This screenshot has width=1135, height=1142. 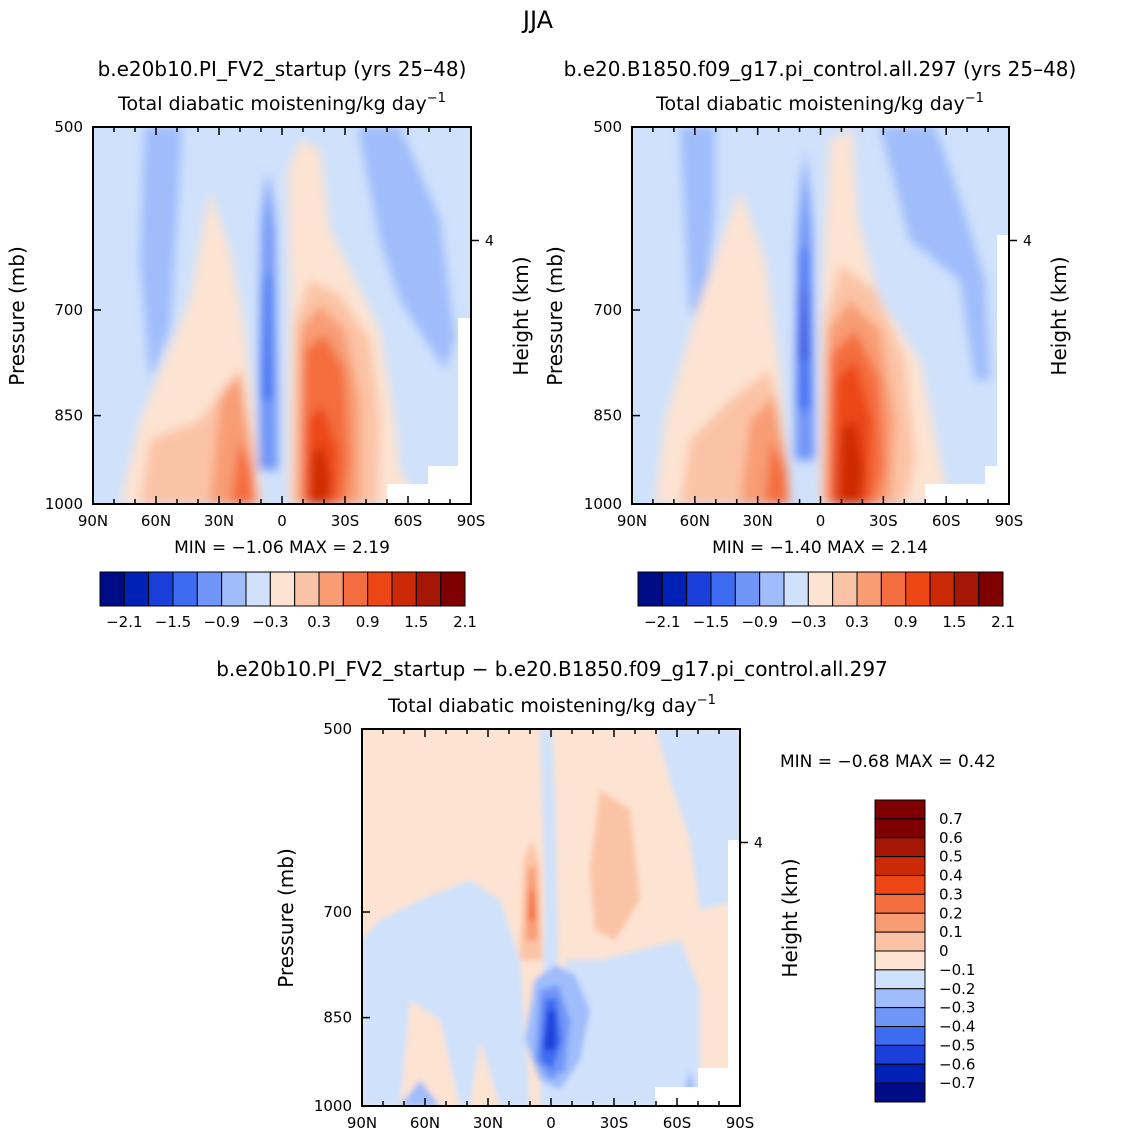 I want to click on left-axis-ticks: 90N 60N 30N 0 30S 60S 90S 500 700 850 1000 4, so click(x=269, y=324).